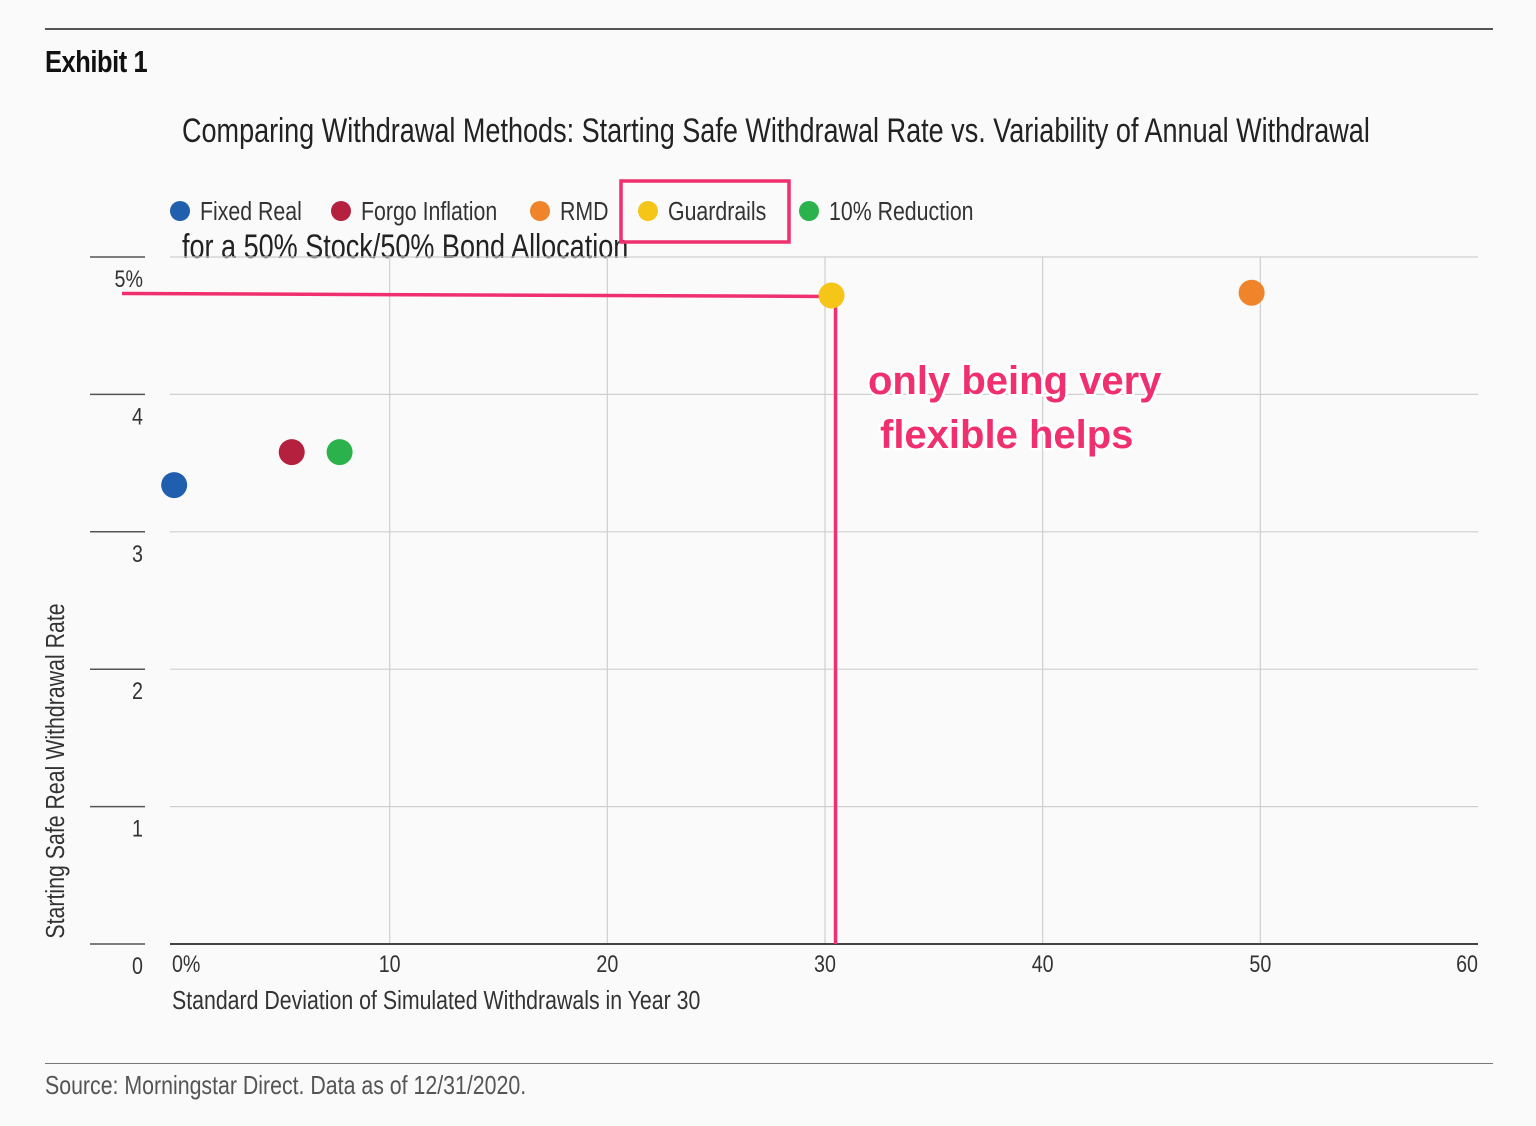 This screenshot has width=1536, height=1126. I want to click on data-point-10-reduction, so click(339, 452).